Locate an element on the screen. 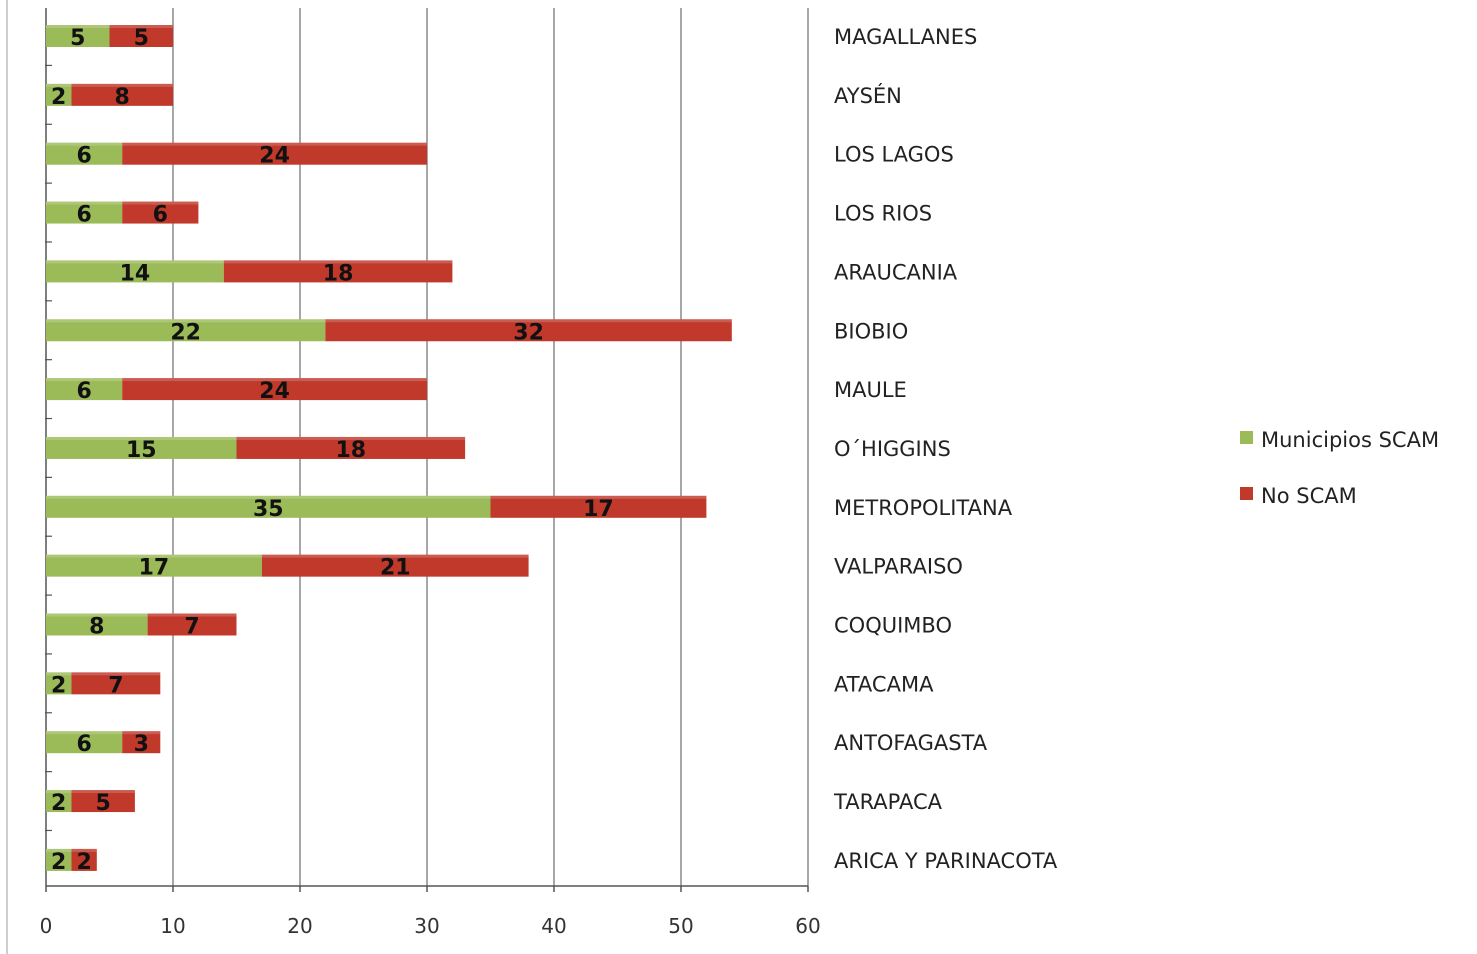  legend-item-no-scam: No SCAM is located at coordinates (1339, 496).